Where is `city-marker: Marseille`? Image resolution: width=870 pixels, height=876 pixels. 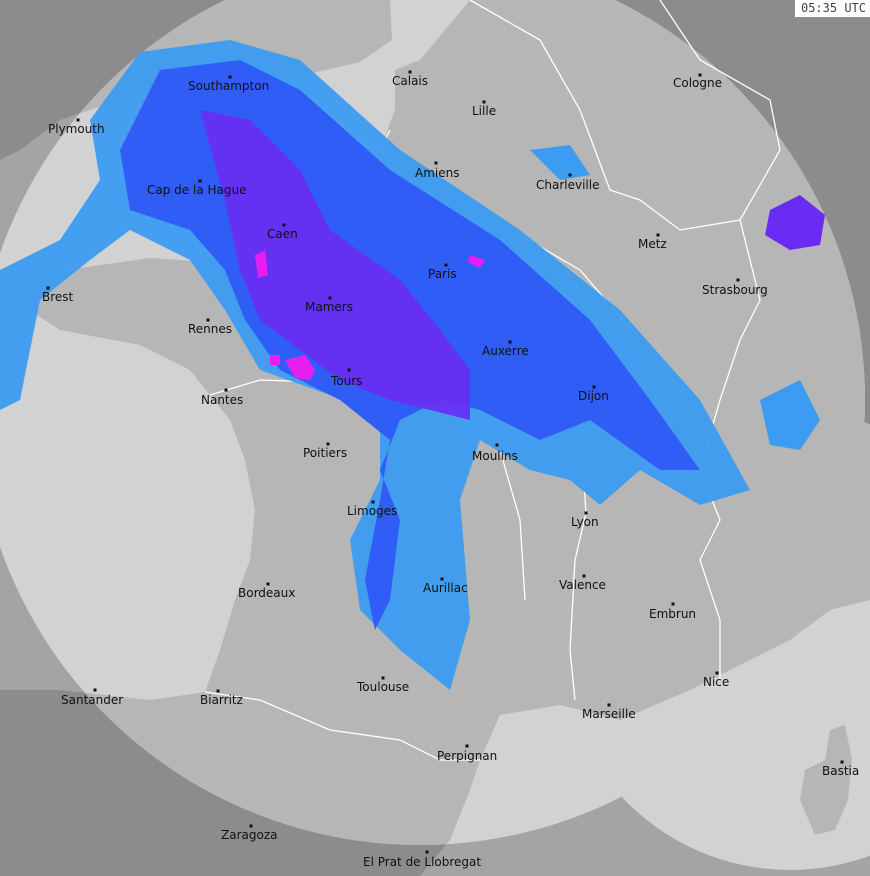 city-marker: Marseille is located at coordinates (609, 712).